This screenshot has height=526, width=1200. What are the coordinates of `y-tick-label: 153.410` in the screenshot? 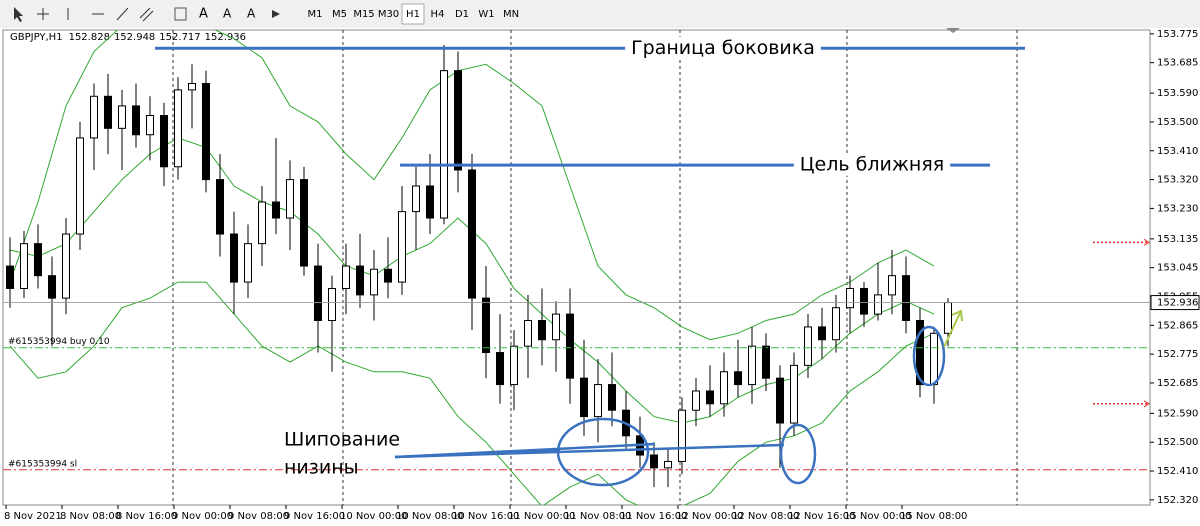 It's located at (1177, 151).